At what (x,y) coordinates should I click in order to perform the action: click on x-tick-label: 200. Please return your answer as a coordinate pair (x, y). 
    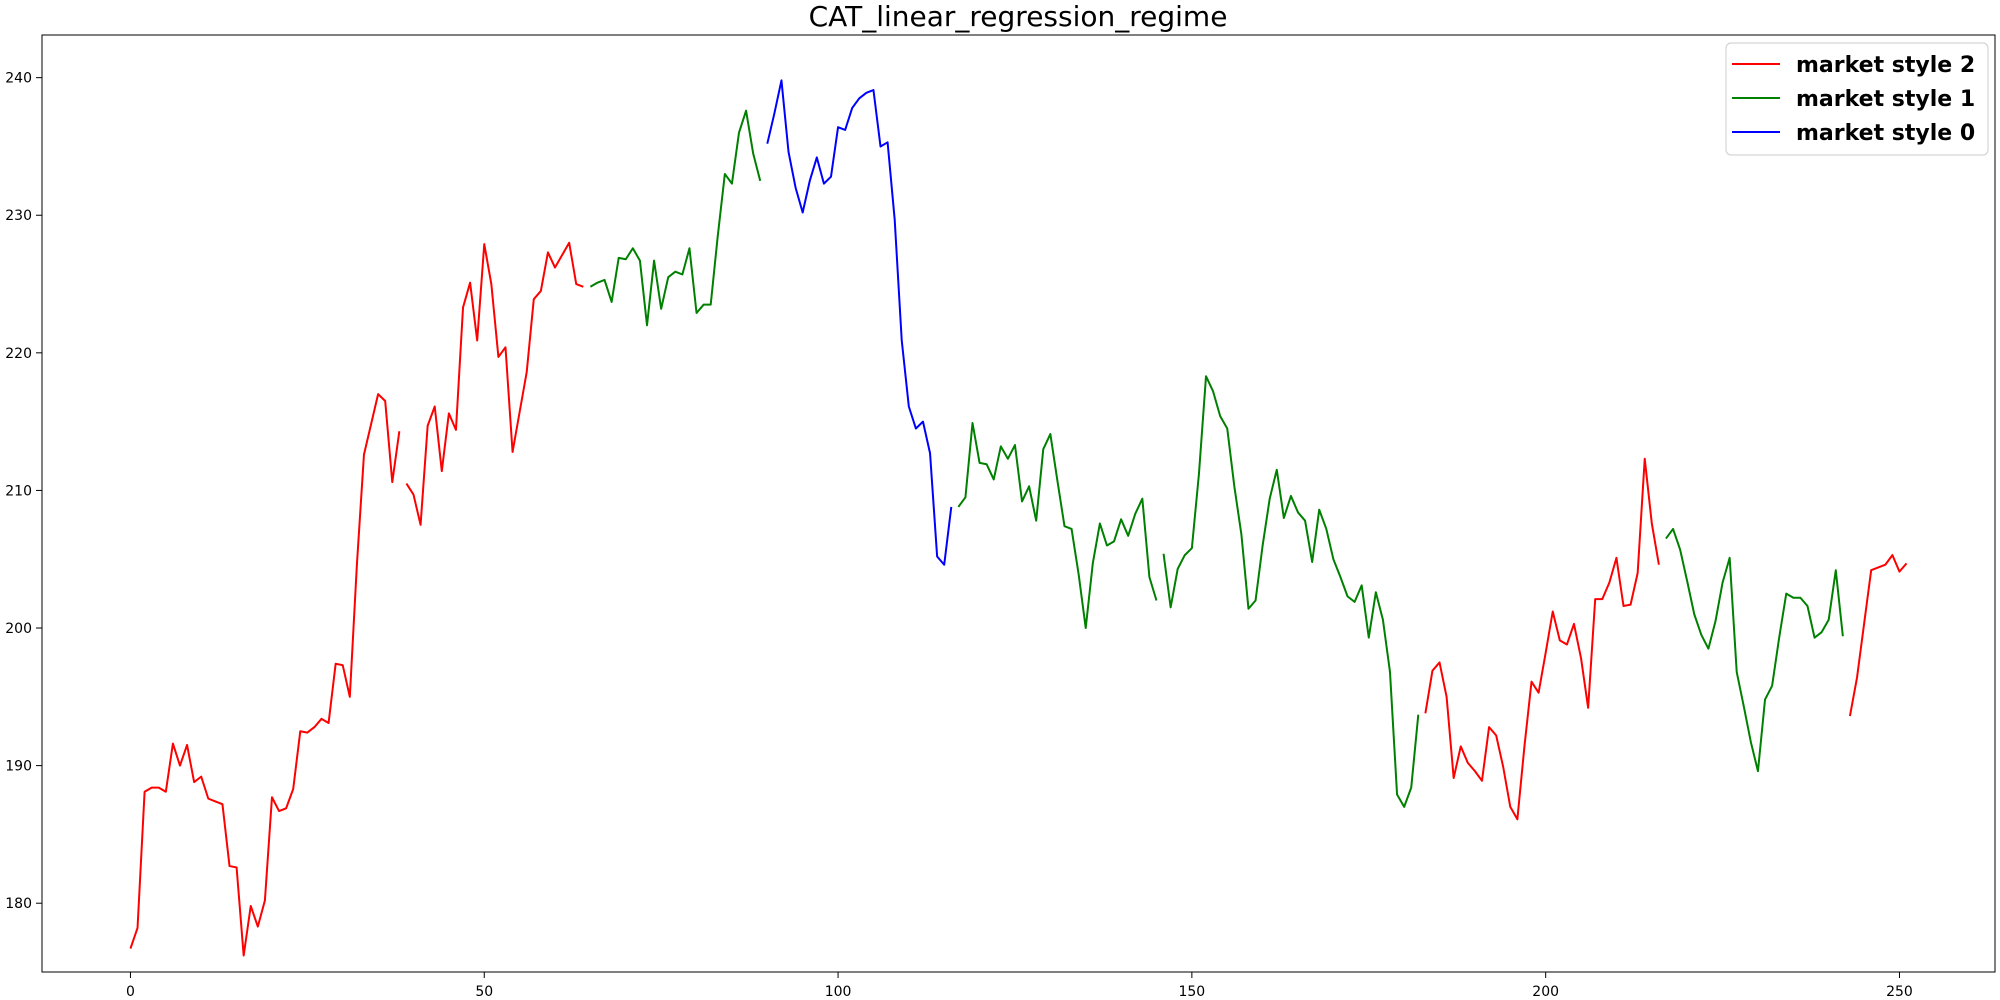
    Looking at the image, I should click on (1545, 992).